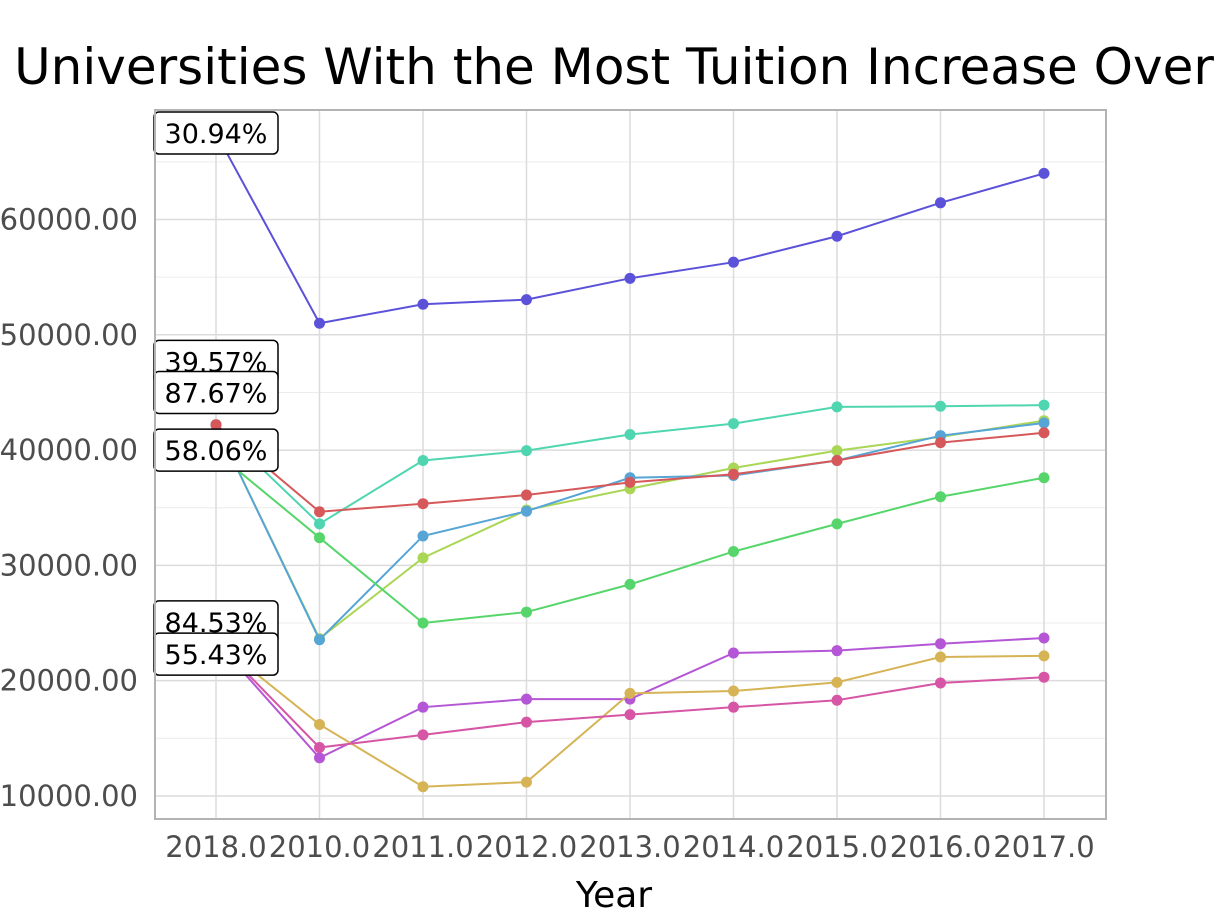 This screenshot has width=1228, height=921. Describe the element at coordinates (69, 681) in the screenshot. I see `y-tick-label: 20000.00` at that location.